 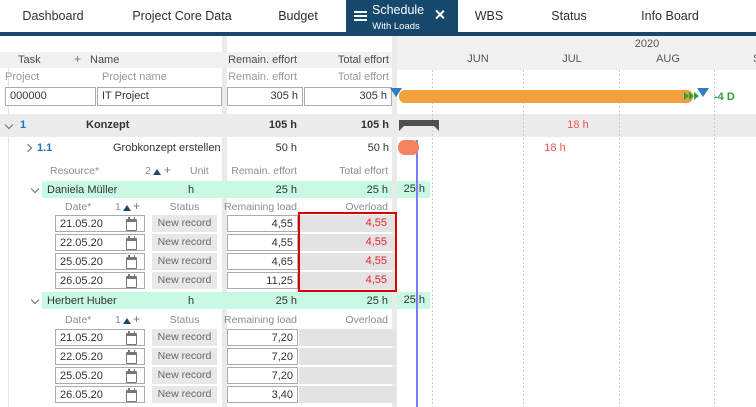 I want to click on resource-gantt-load-cell: 25 h, so click(x=413, y=189).